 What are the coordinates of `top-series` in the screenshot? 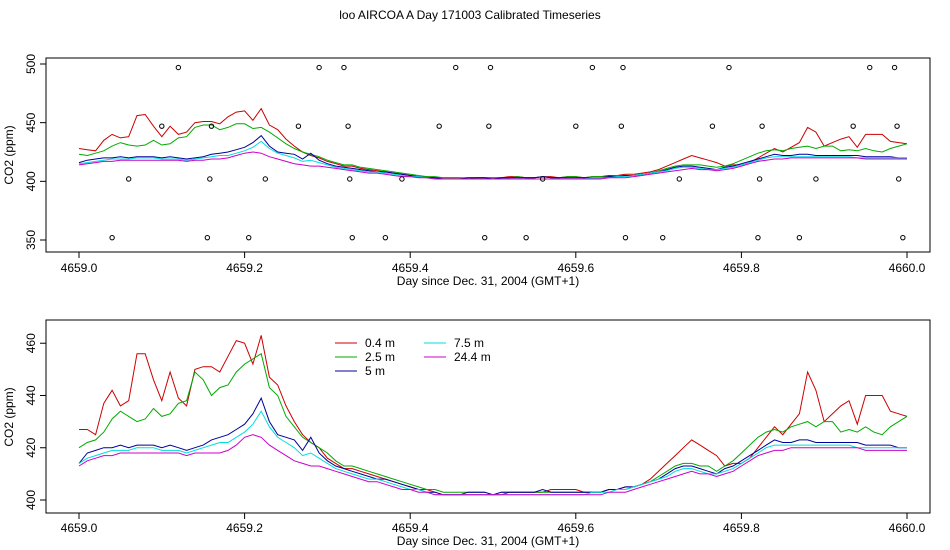 It's located at (493, 143).